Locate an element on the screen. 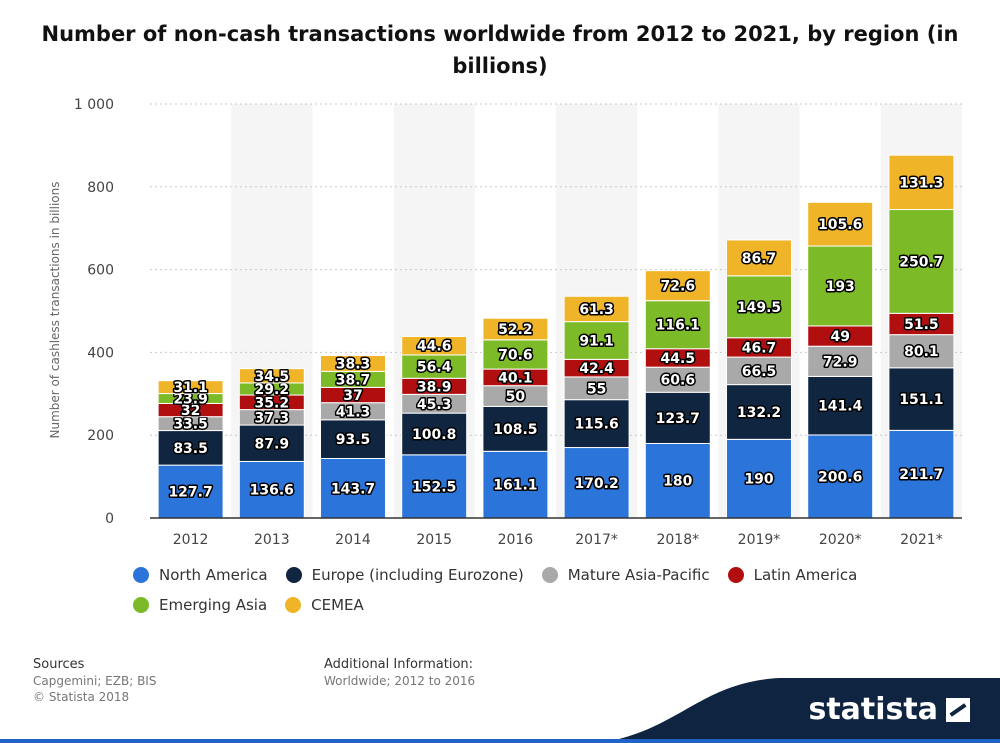 This screenshot has width=1000, height=743. data-label: 116.1 is located at coordinates (678, 326).